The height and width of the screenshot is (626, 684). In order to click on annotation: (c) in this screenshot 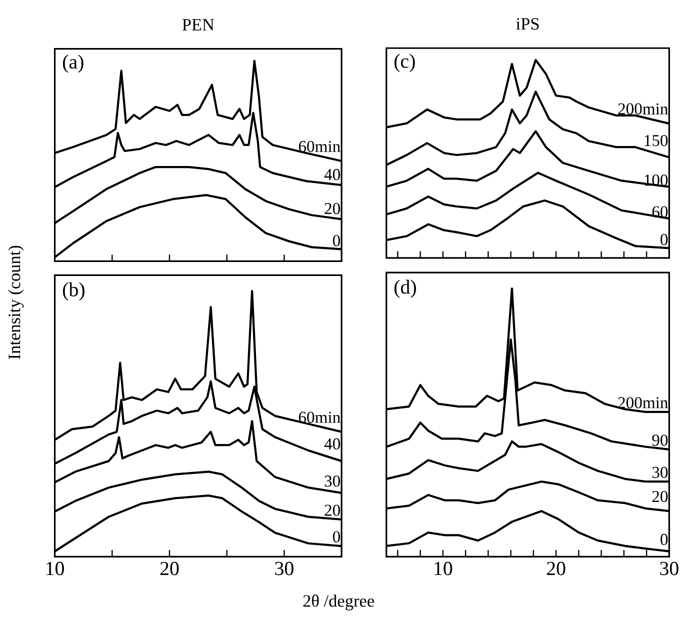, I will do `click(404, 63)`.